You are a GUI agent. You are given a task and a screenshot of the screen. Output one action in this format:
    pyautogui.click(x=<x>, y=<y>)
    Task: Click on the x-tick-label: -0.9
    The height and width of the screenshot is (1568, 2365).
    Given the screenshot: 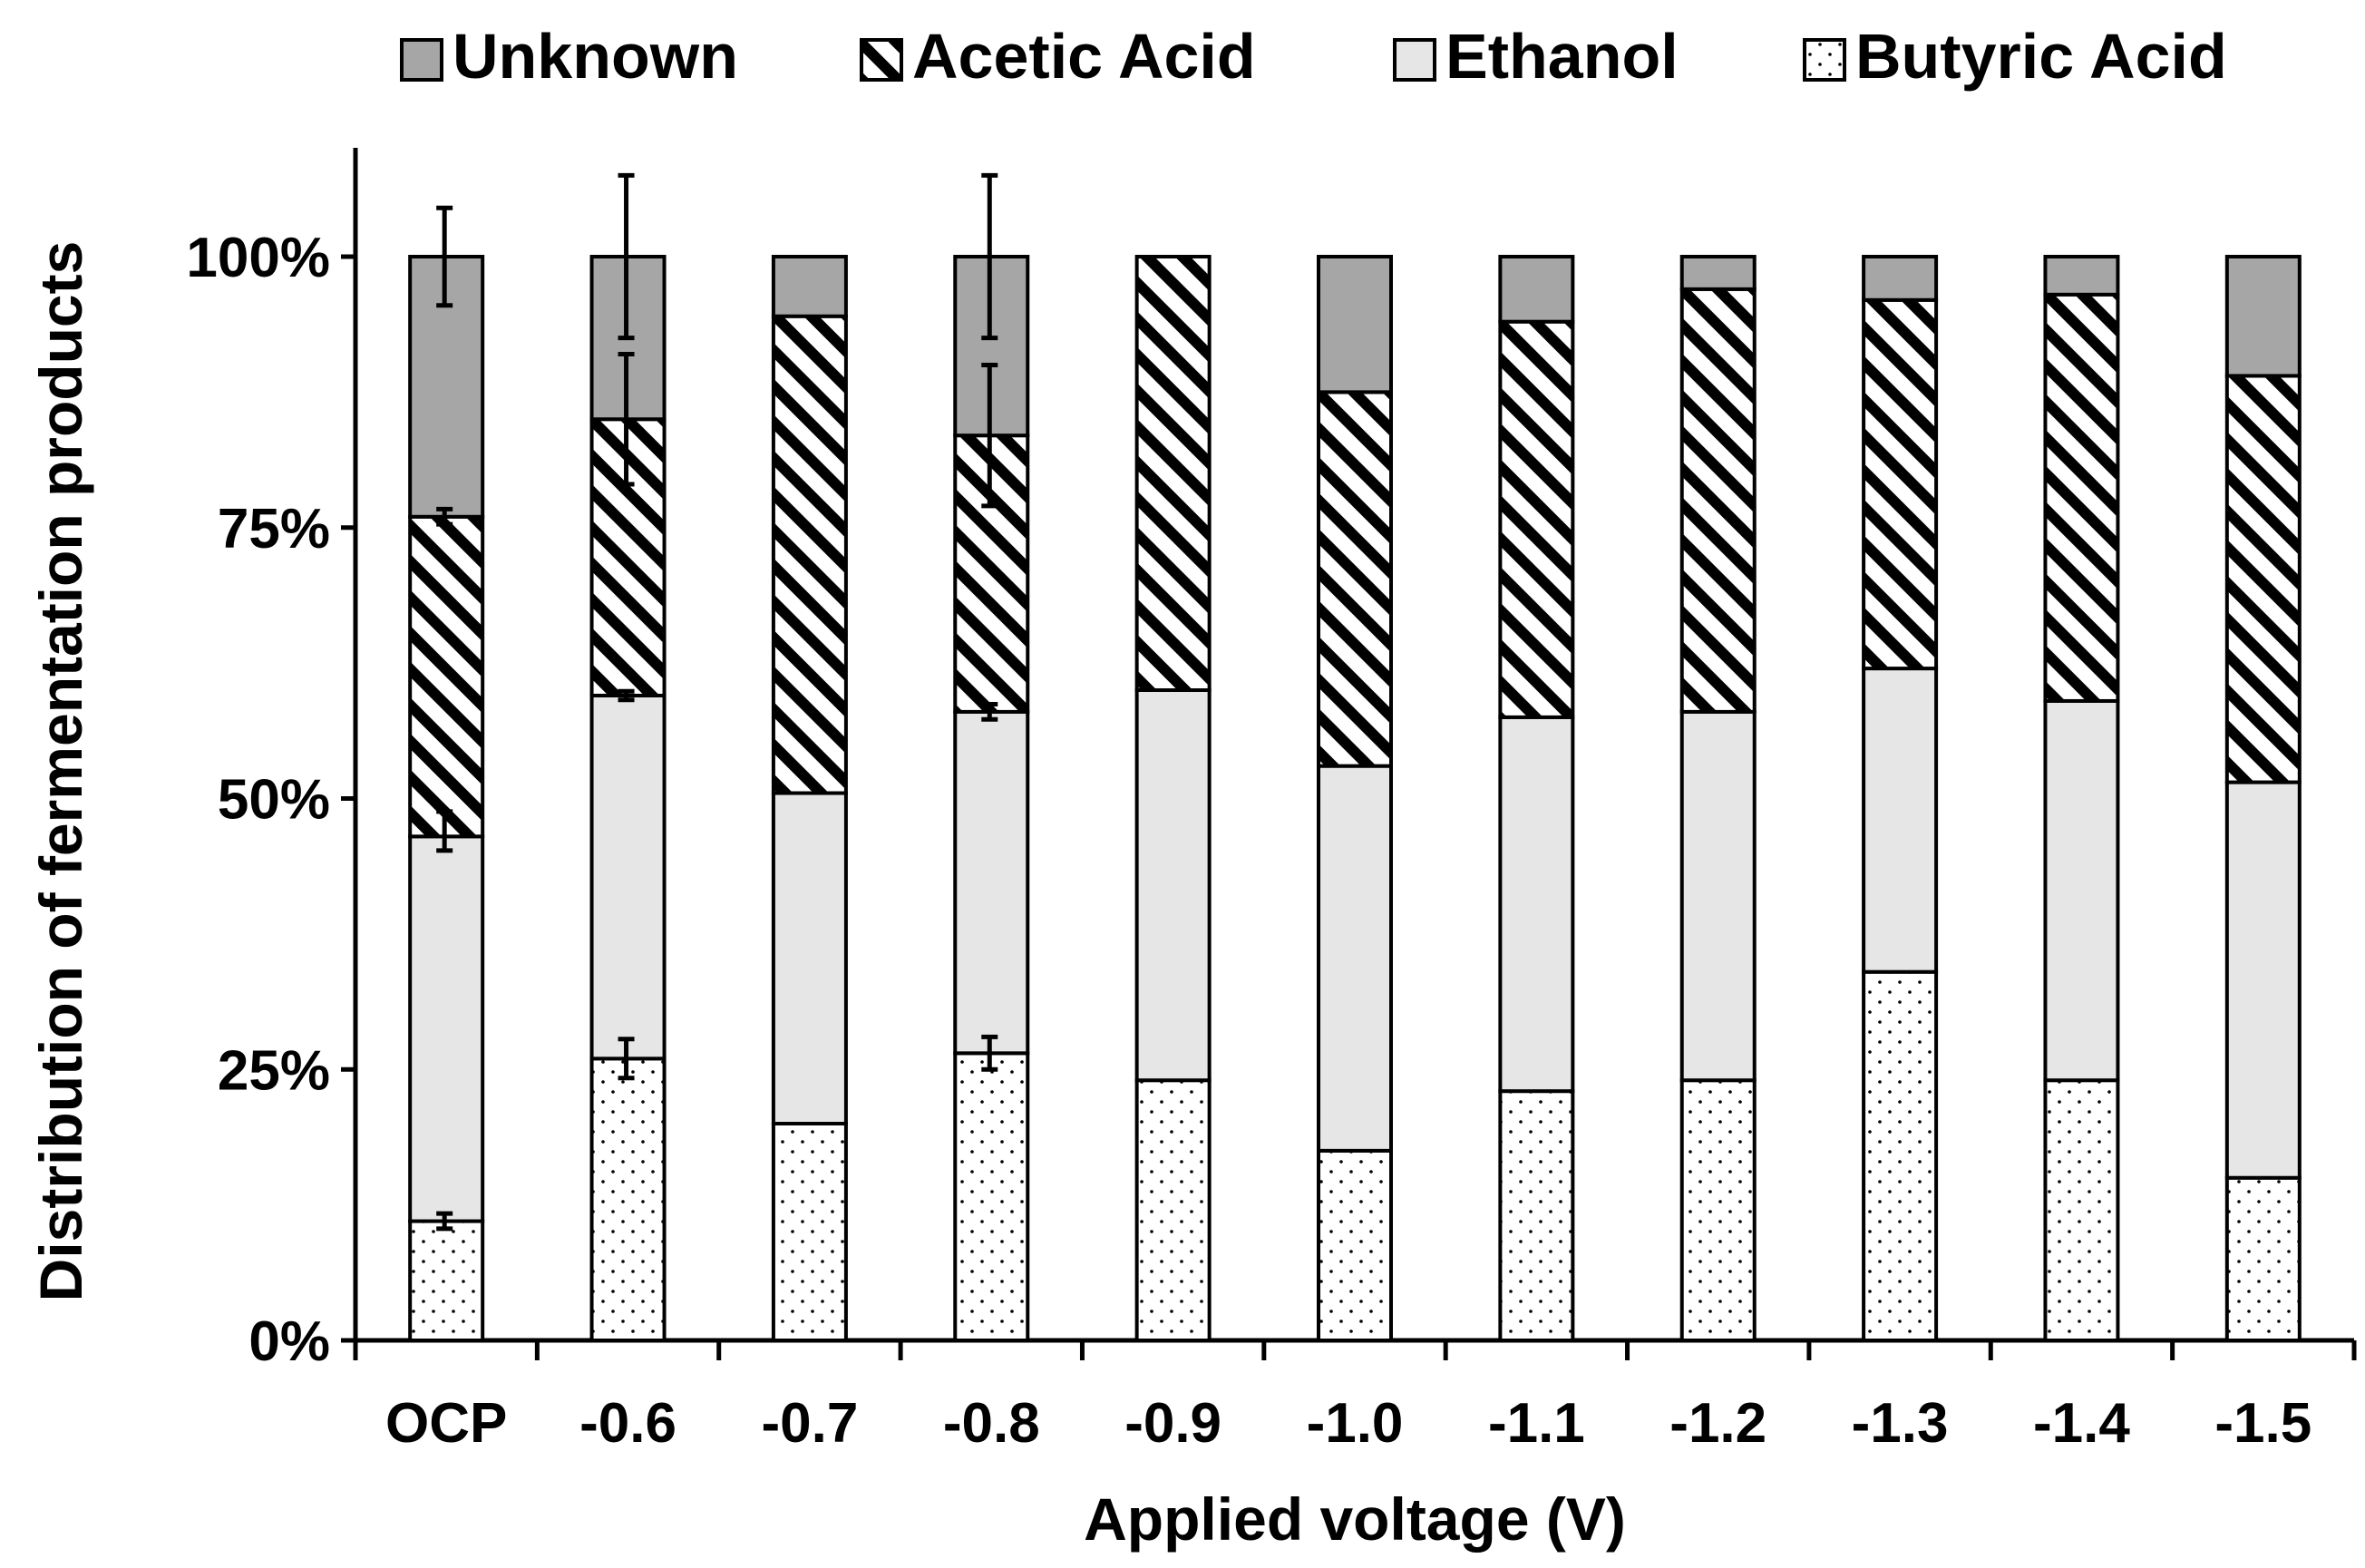 What is the action you would take?
    pyautogui.click(x=1172, y=1423)
    